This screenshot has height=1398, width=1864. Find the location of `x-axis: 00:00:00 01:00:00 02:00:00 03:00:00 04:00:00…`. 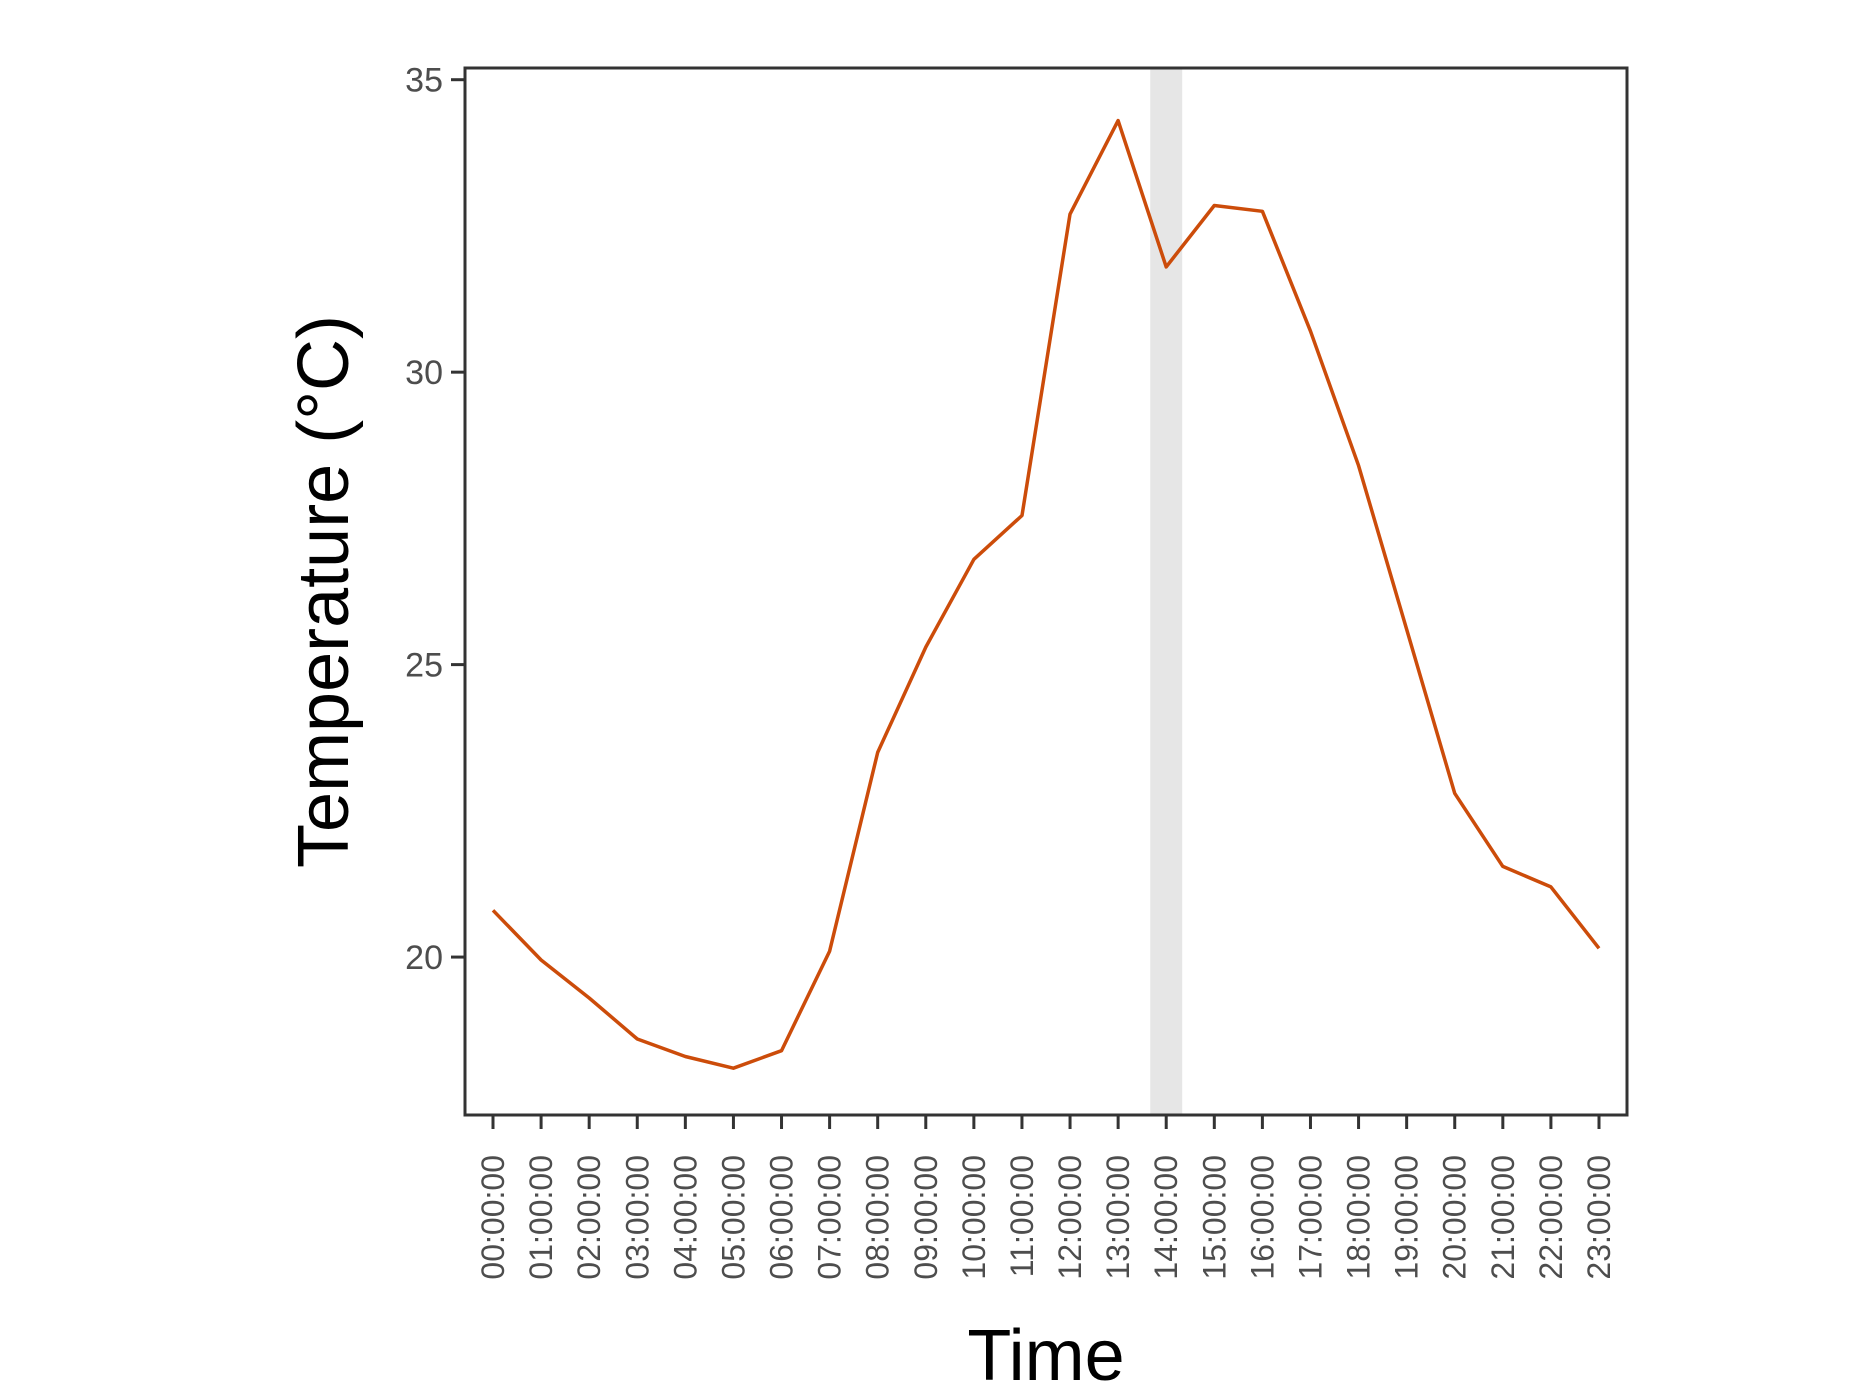

x-axis: 00:00:00 01:00:00 02:00:00 03:00:00 04:00:00… is located at coordinates (1046, 1197).